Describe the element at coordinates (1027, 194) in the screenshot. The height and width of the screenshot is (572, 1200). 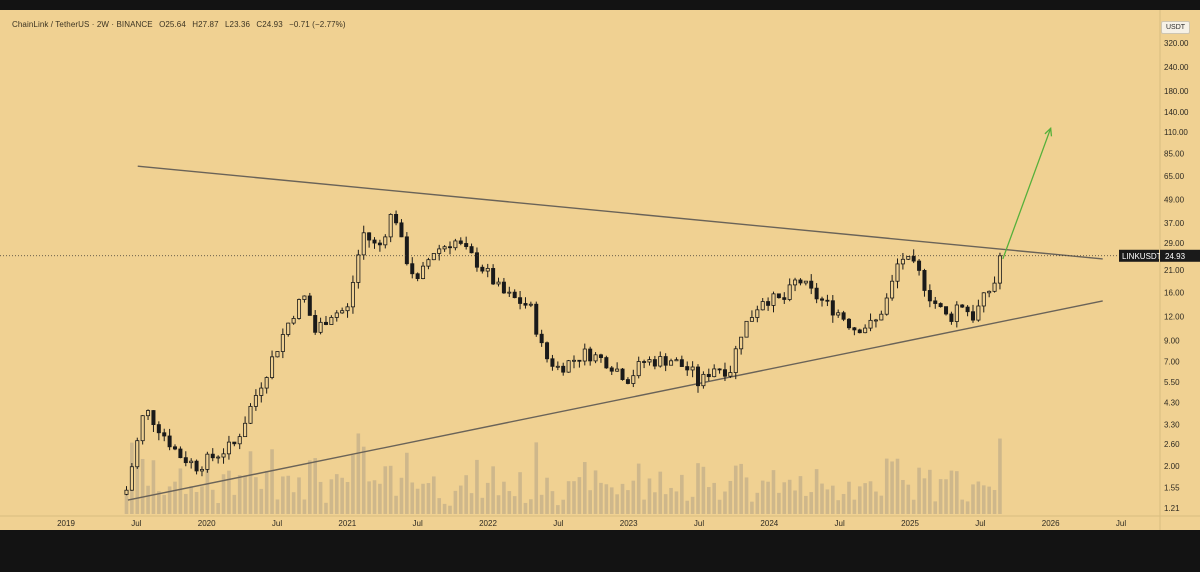
I see `projection-arrow-line` at that location.